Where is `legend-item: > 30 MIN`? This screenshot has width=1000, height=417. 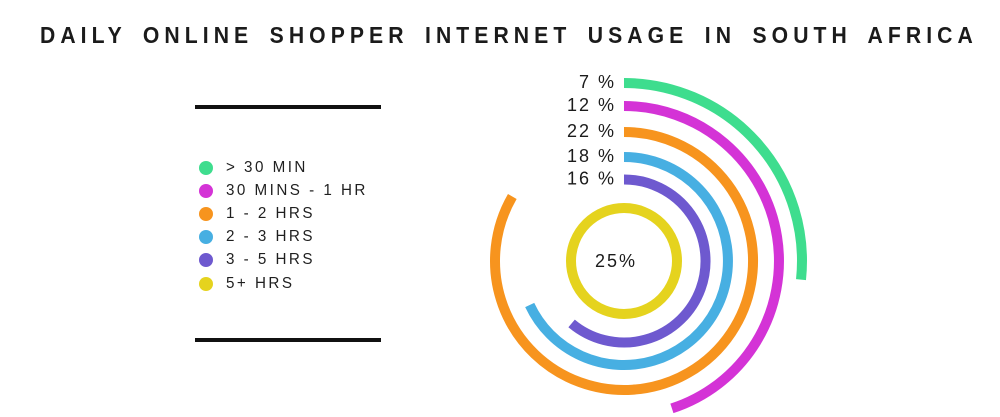
legend-item: > 30 MIN is located at coordinates (287, 167).